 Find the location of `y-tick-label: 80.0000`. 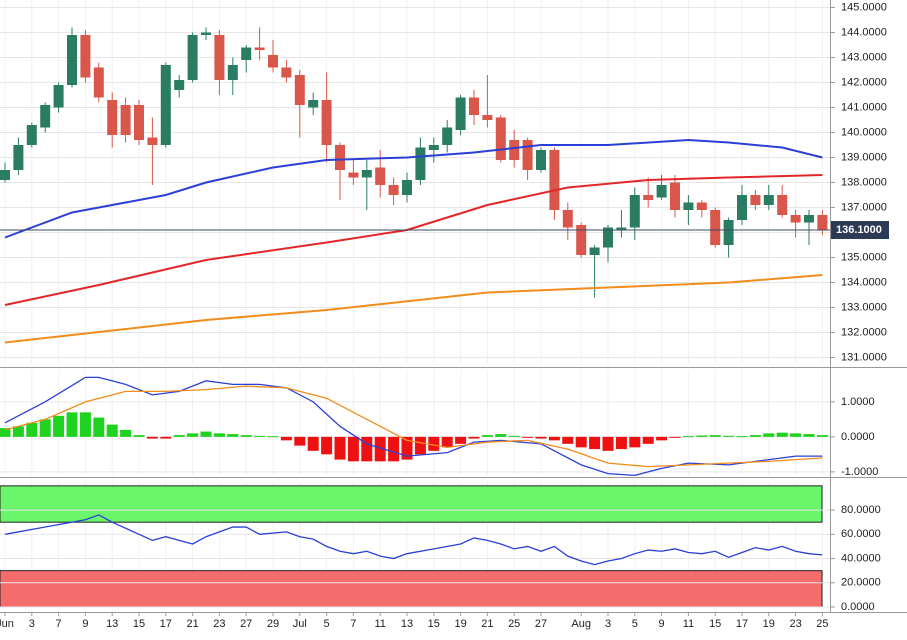

y-tick-label: 80.0000 is located at coordinates (861, 510).